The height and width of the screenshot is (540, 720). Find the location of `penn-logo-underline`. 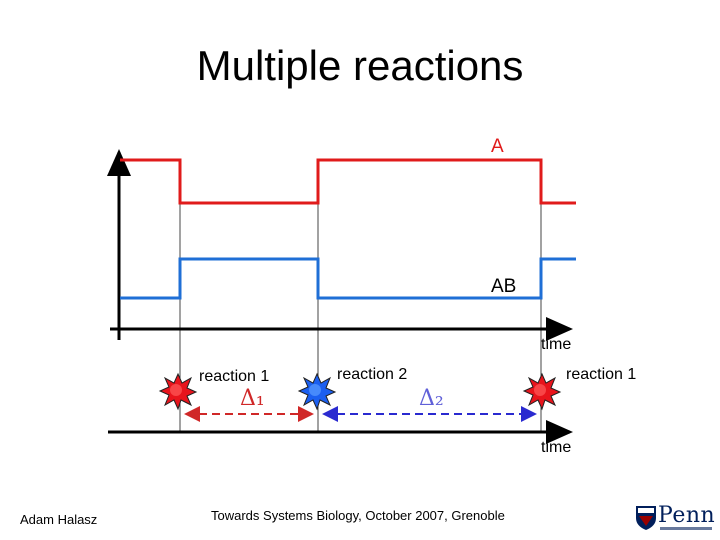

penn-logo-underline is located at coordinates (686, 528).